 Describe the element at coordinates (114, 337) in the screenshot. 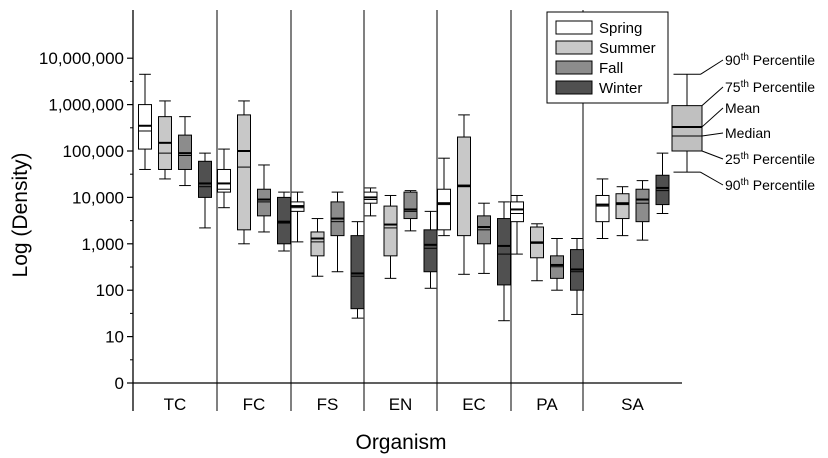

I see `y-tick-label: 10` at that location.